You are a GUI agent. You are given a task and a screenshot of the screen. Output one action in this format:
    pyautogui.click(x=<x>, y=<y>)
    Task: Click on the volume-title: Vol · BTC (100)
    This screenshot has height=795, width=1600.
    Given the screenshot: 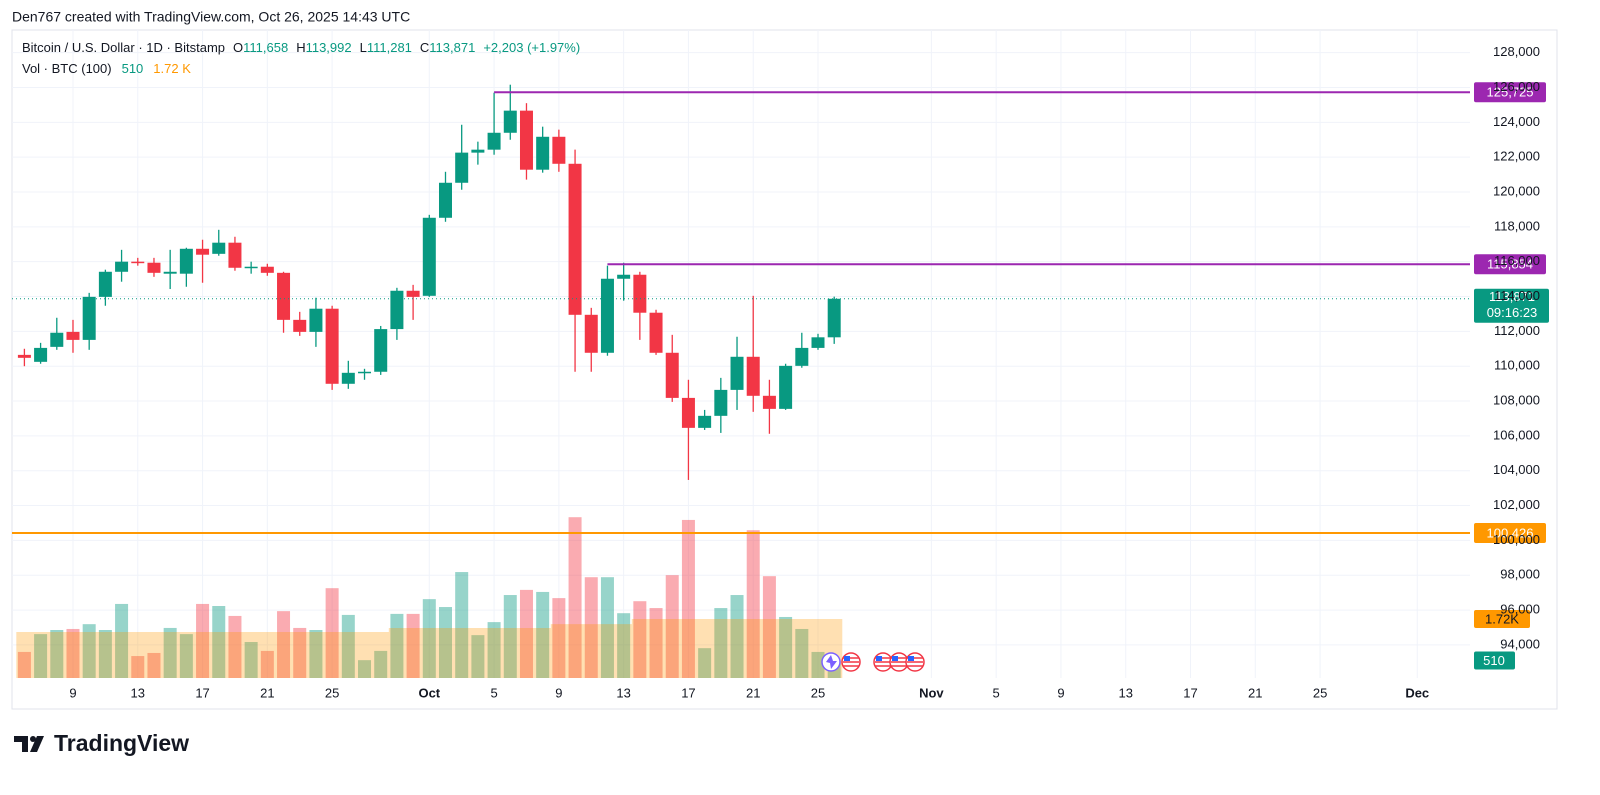 What is the action you would take?
    pyautogui.click(x=67, y=68)
    